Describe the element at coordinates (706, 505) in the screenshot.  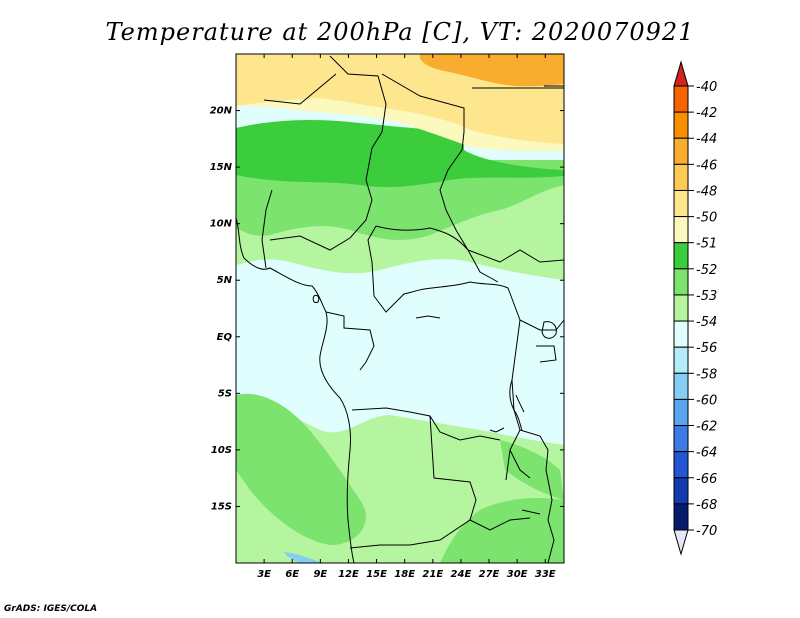
I see `colorbar-label-16: -68` at that location.